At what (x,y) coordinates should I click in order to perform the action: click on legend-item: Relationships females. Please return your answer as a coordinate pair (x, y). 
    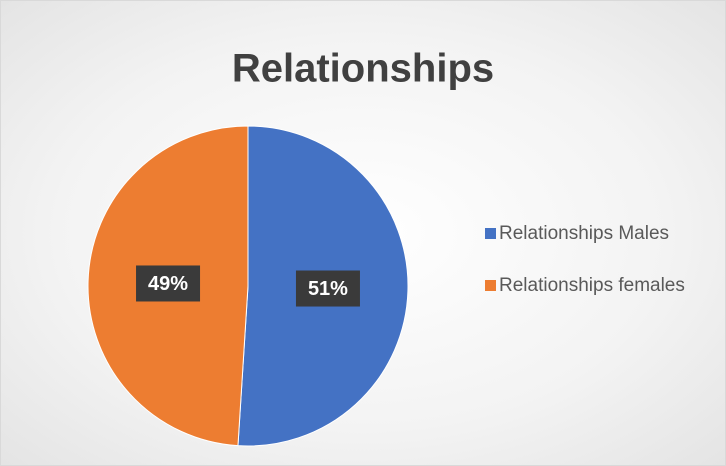
    Looking at the image, I should click on (602, 286).